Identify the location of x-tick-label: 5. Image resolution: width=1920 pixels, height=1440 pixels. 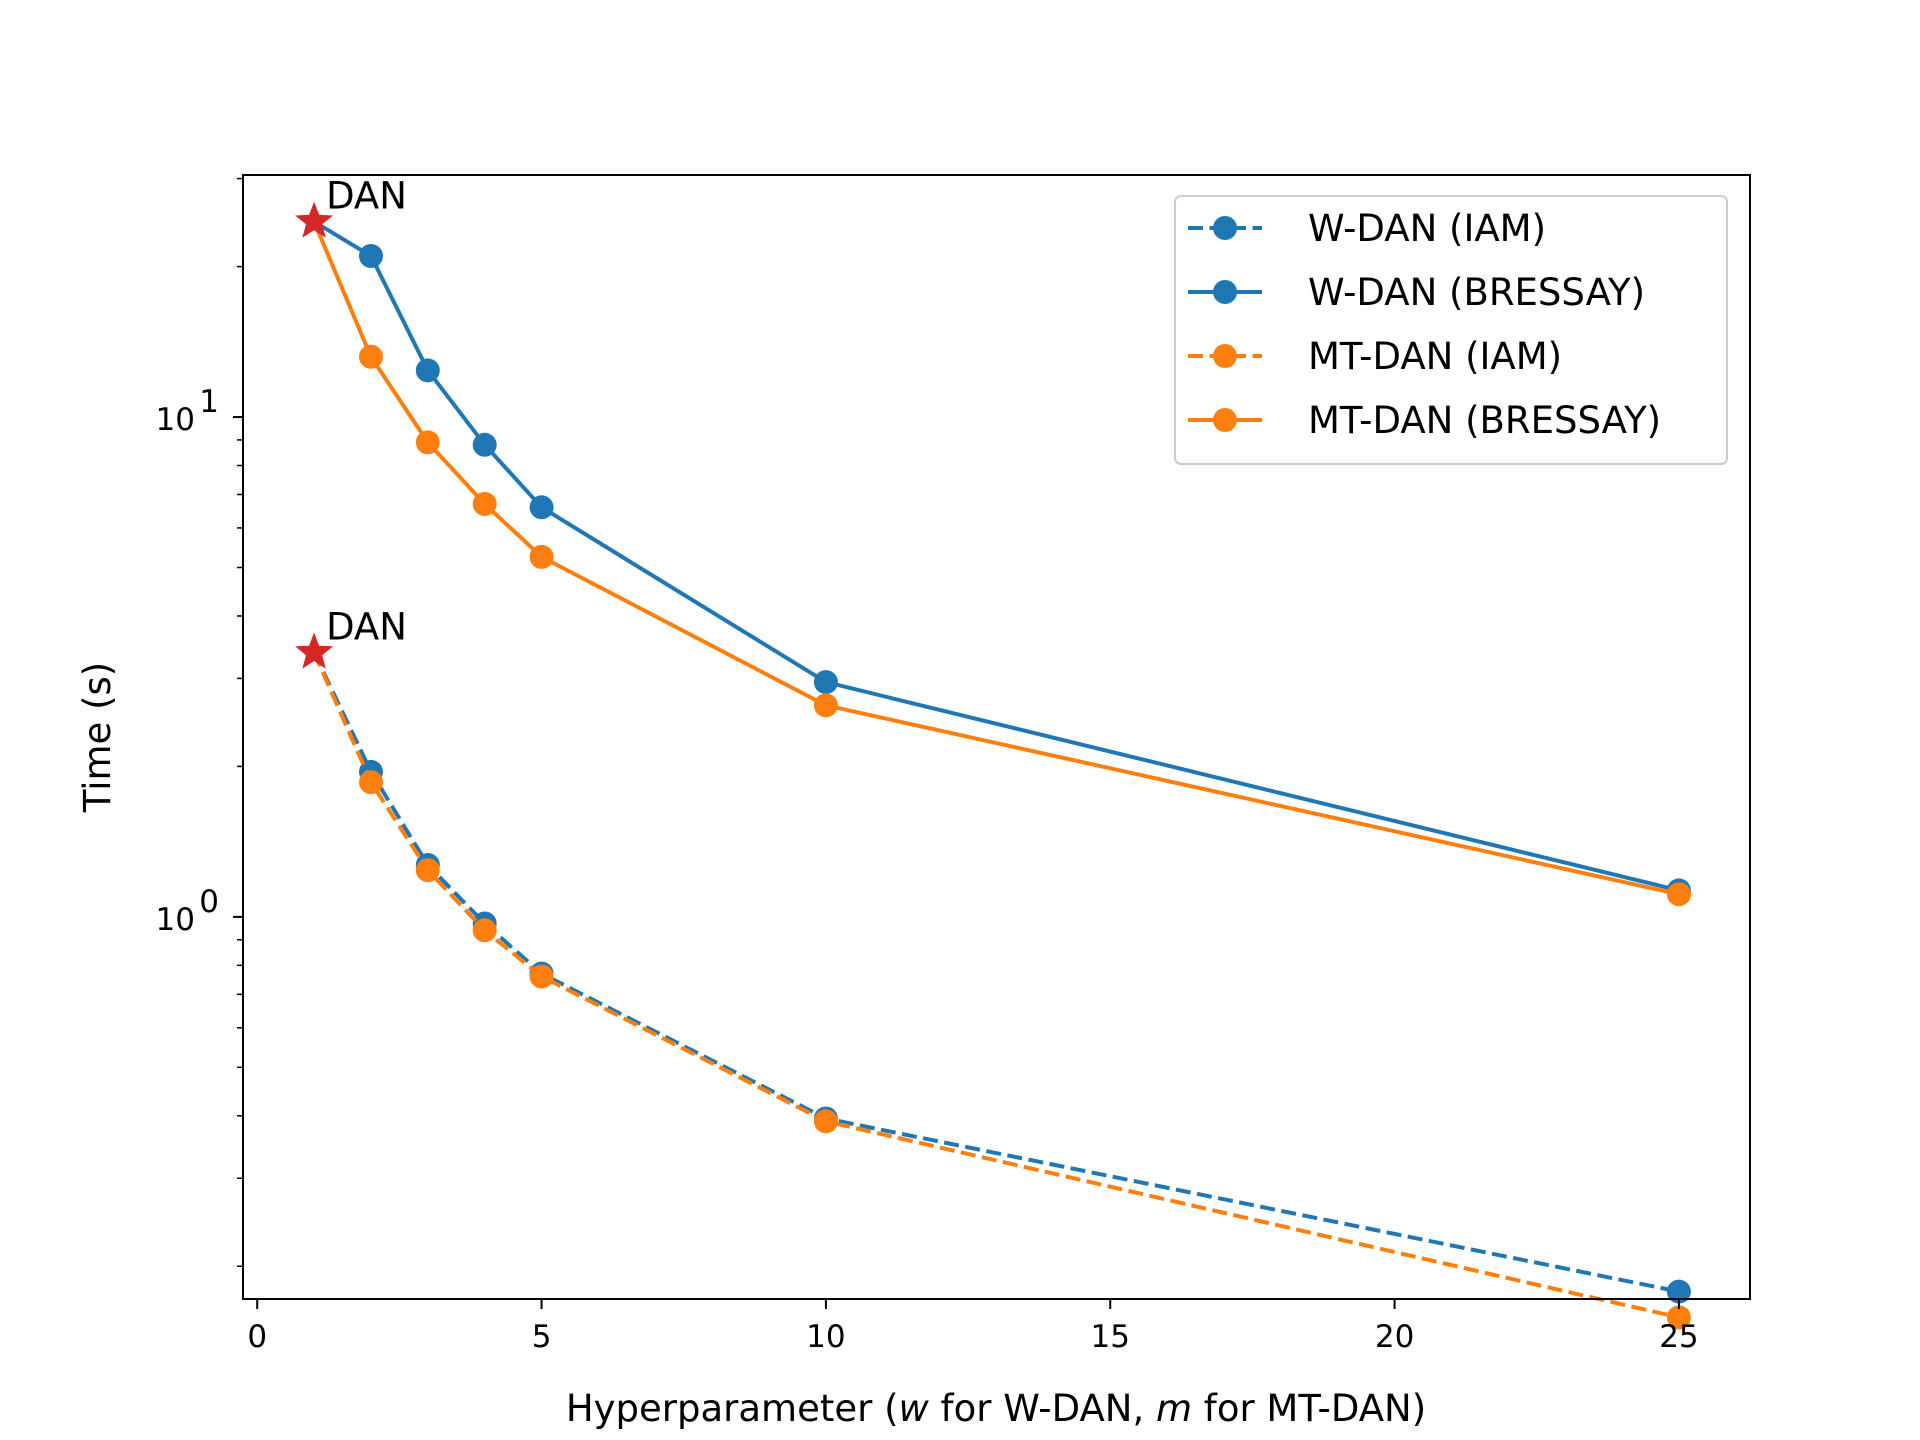
(542, 1337).